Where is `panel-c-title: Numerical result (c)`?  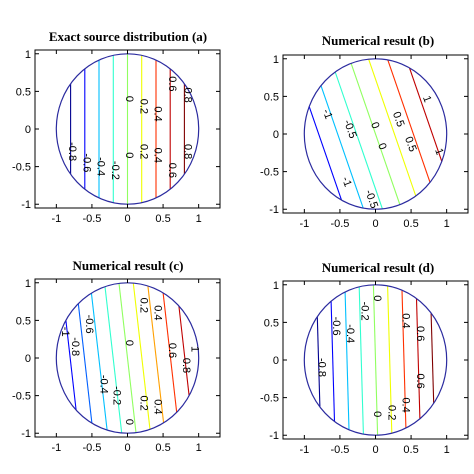
panel-c-title: Numerical result (c) is located at coordinates (128, 265).